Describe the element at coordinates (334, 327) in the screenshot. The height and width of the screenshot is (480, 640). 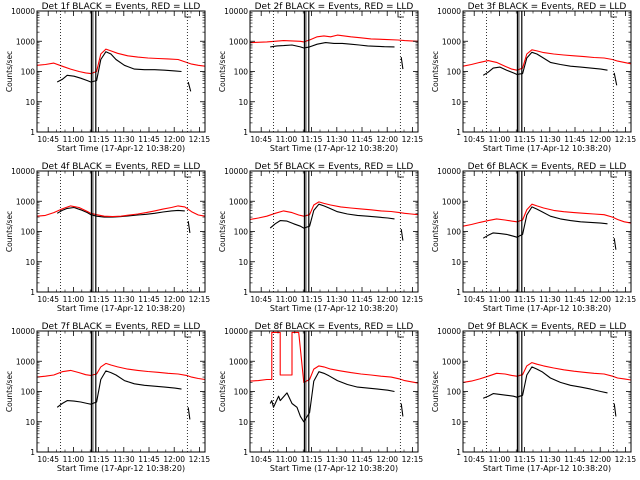
I see `chart-title: Det 8f BLACK = Events, RED = LLD` at that location.